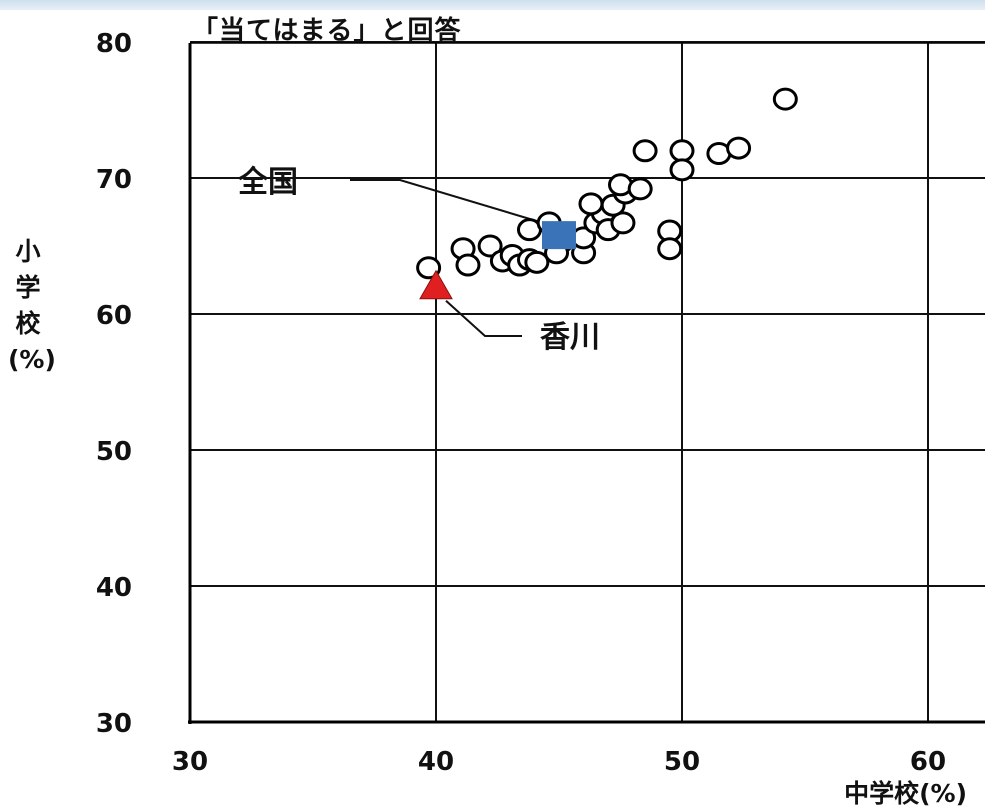 This screenshot has height=812, width=985. Describe the element at coordinates (267, 182) in the screenshot. I see `national-callout-label: 全国` at that location.